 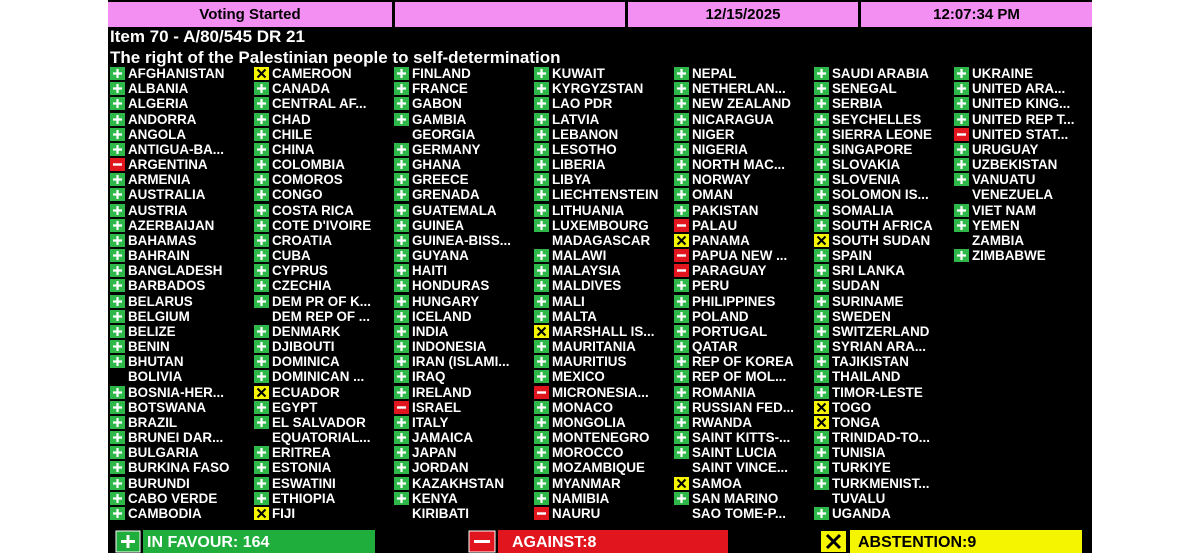 I want to click on country-row: MADAGASCAR, so click(x=604, y=240).